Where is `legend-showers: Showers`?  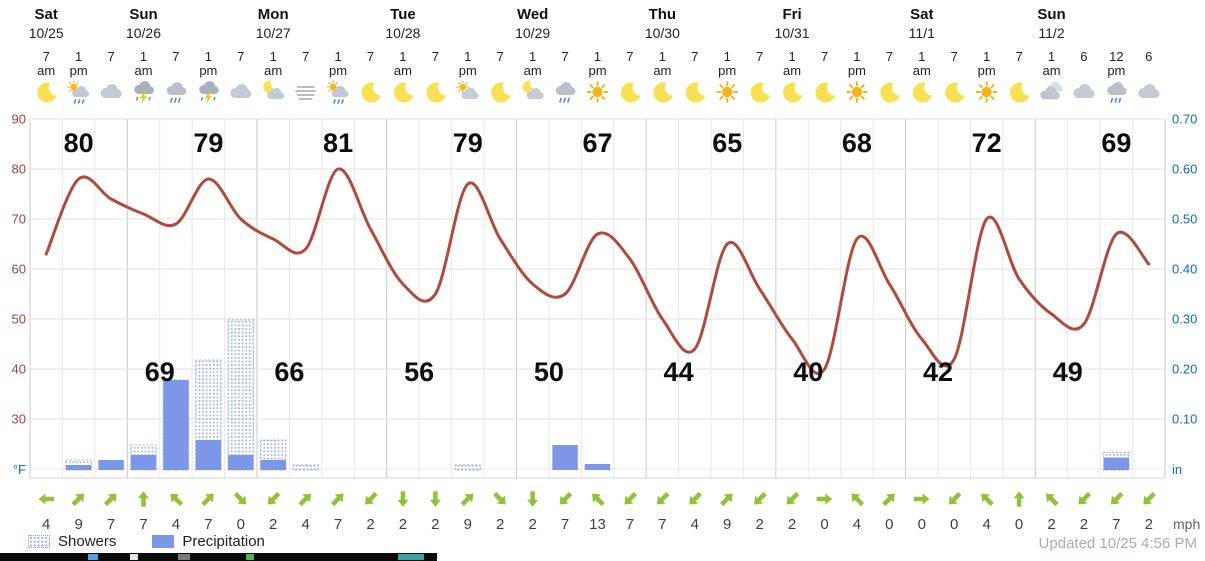 legend-showers: Showers is located at coordinates (72, 541).